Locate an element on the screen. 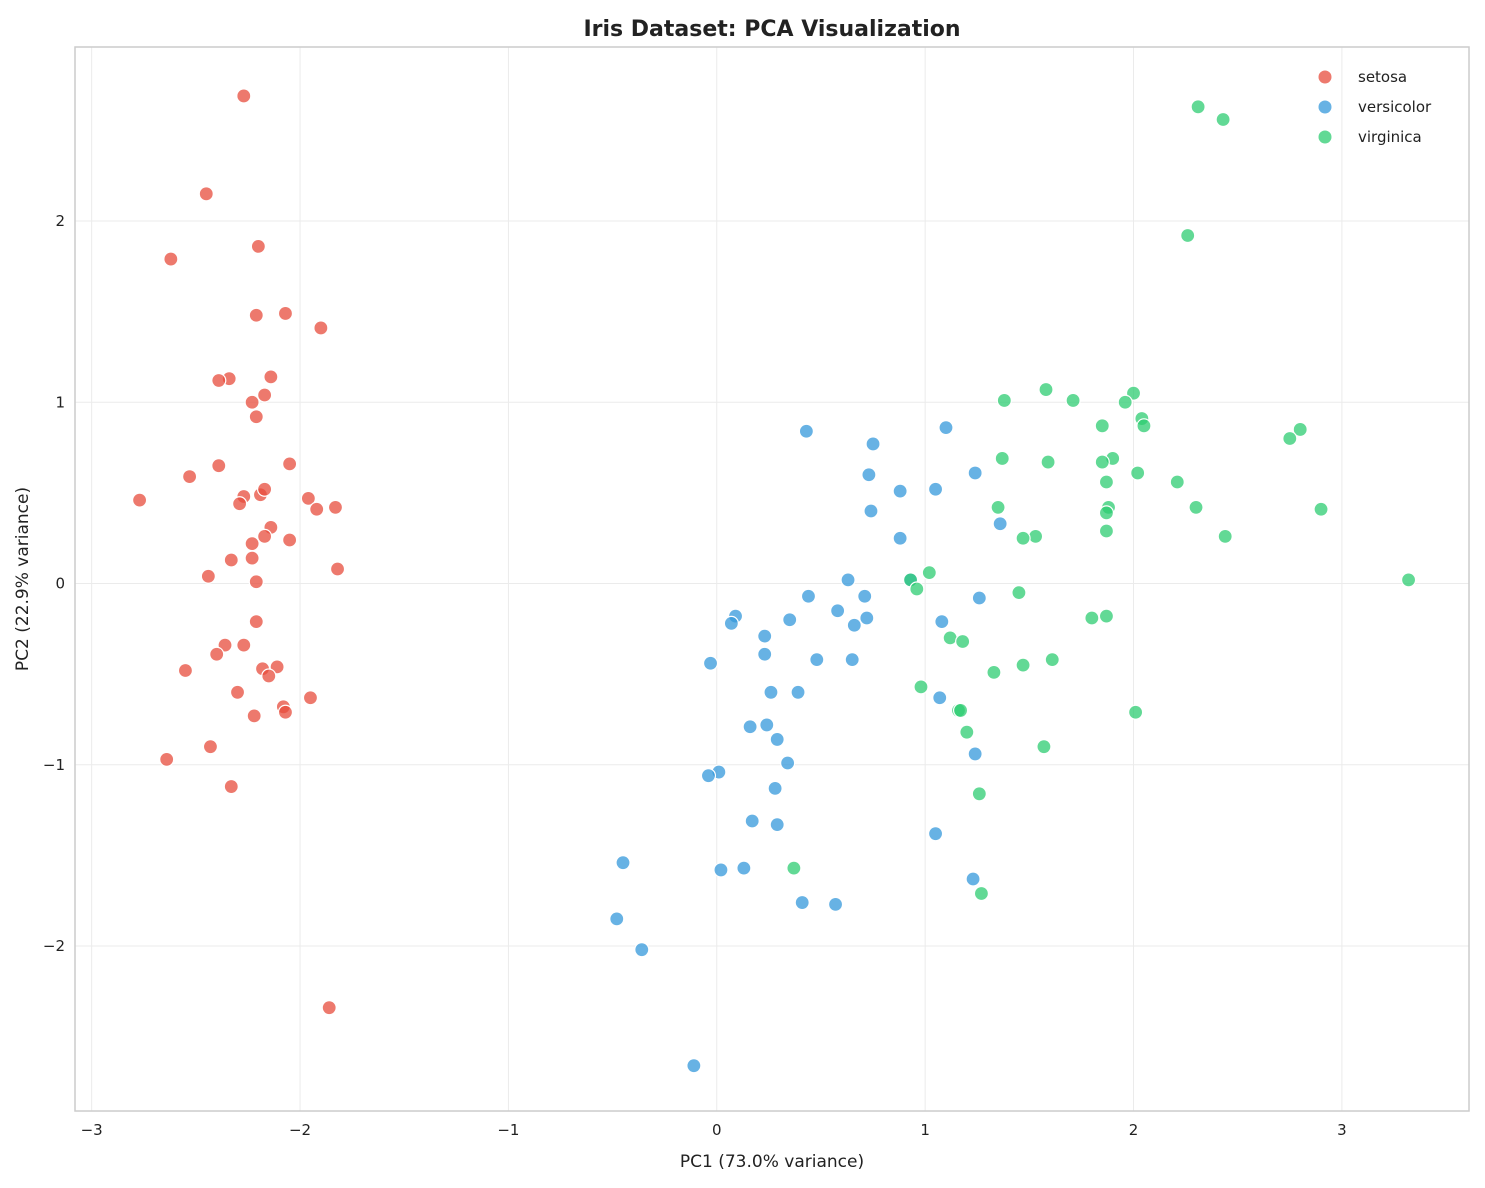 This screenshot has width=1485, height=1188. legend-marker-setosa is located at coordinates (1325, 77).